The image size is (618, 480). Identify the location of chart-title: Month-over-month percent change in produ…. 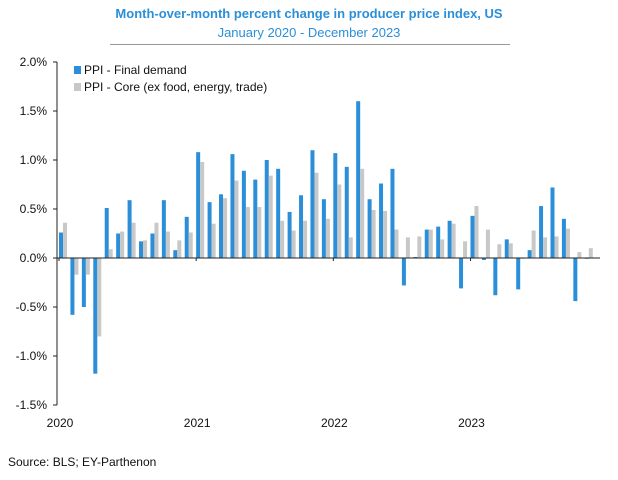
(309, 13).